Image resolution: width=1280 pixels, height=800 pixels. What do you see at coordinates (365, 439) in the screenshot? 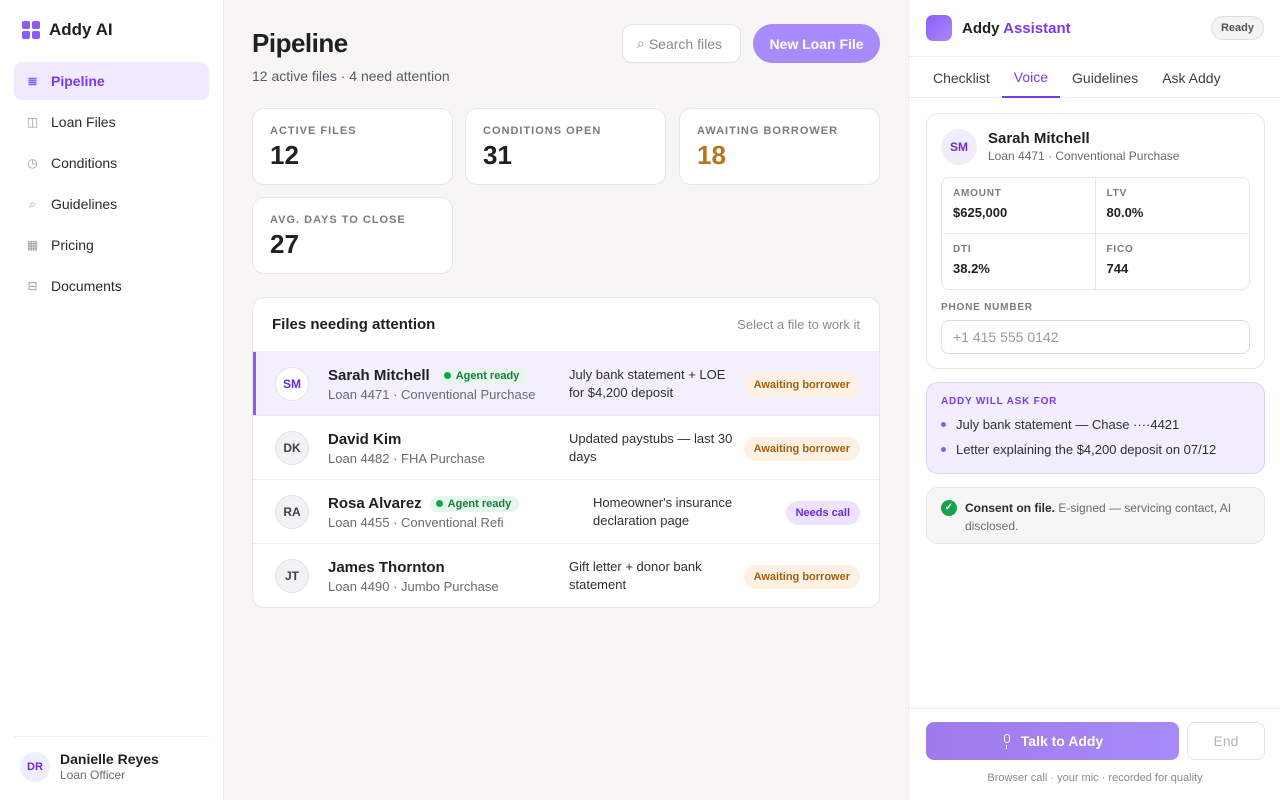
I see `borrower-name-text: David Kim` at bounding box center [365, 439].